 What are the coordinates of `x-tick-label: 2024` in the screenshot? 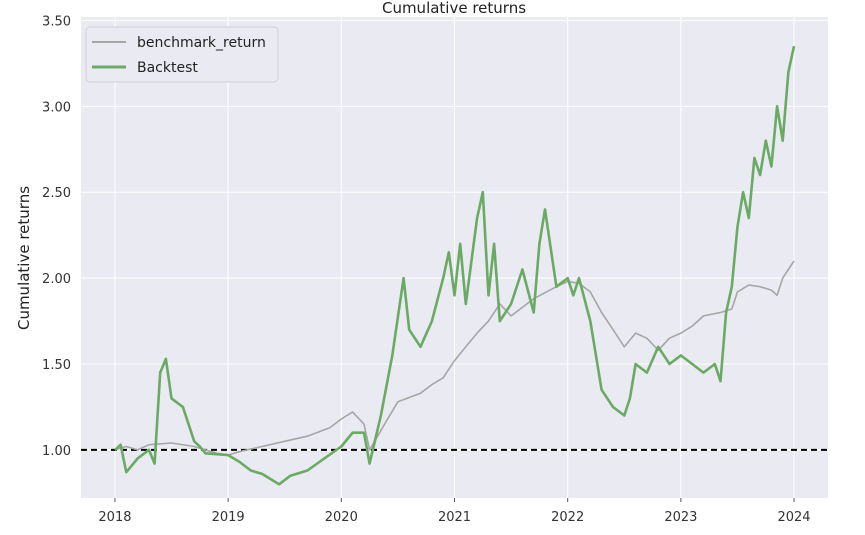 It's located at (793, 517).